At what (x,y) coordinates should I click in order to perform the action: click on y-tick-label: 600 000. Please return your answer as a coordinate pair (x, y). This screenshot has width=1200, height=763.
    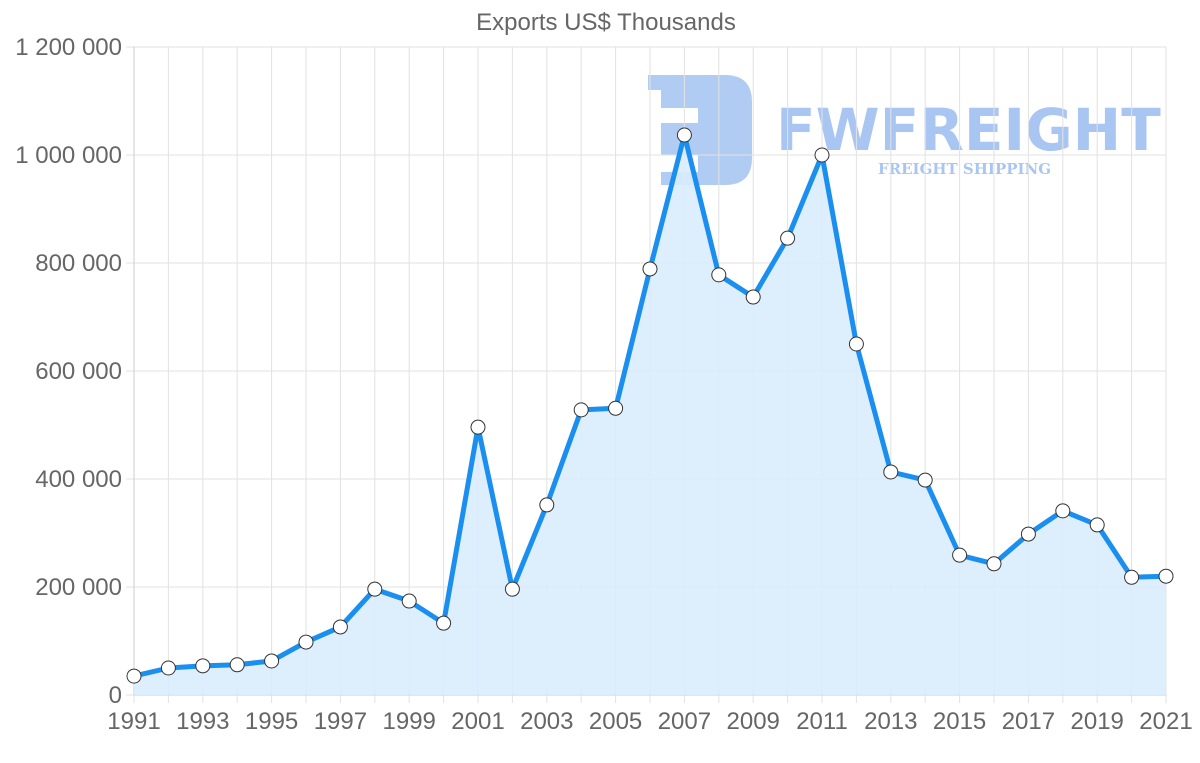
    Looking at the image, I should click on (78, 371).